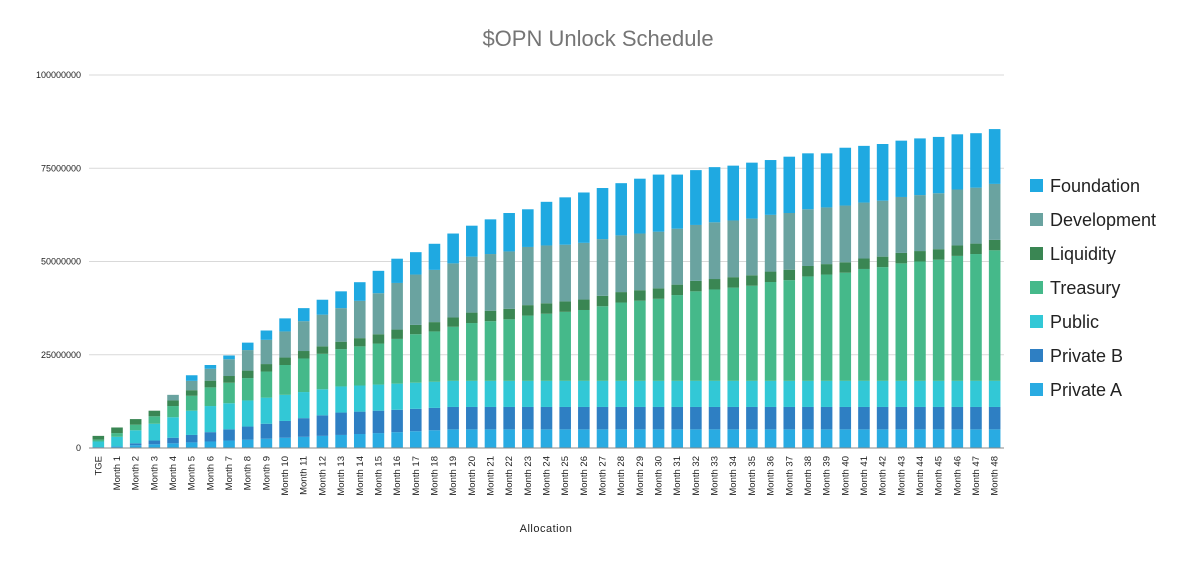 The width and height of the screenshot is (1198, 568). What do you see at coordinates (584, 476) in the screenshot?
I see `x-tick-label: Month 26` at bounding box center [584, 476].